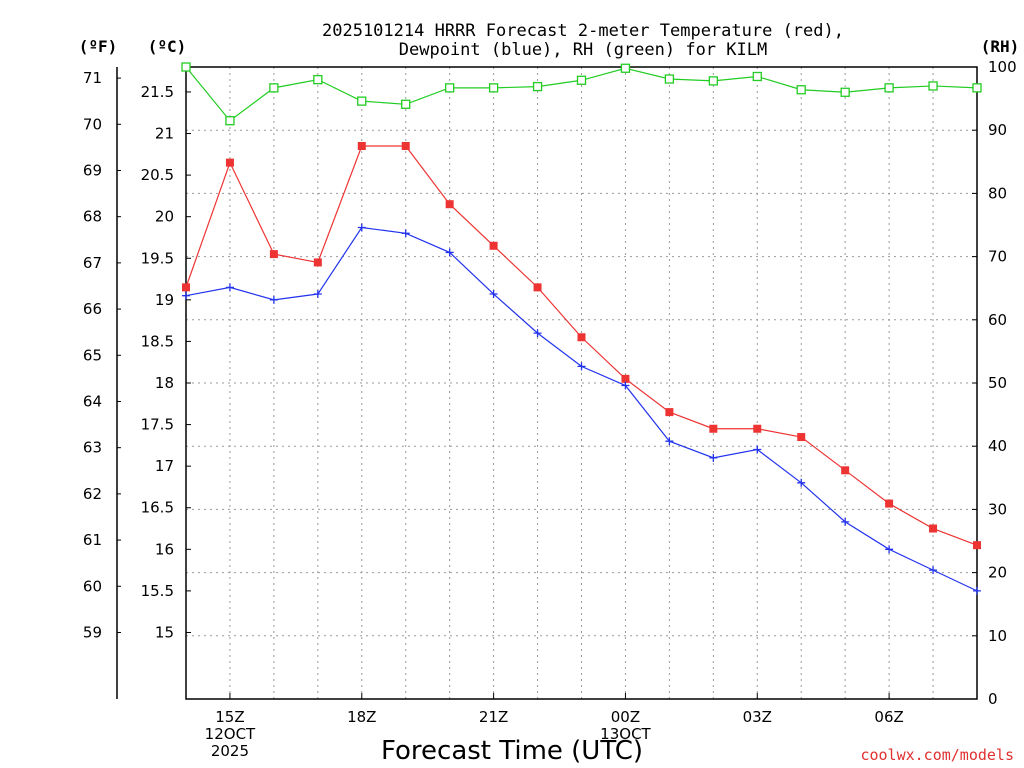  Describe the element at coordinates (229, 717) in the screenshot. I see `x-tick-label: 15Z` at that location.